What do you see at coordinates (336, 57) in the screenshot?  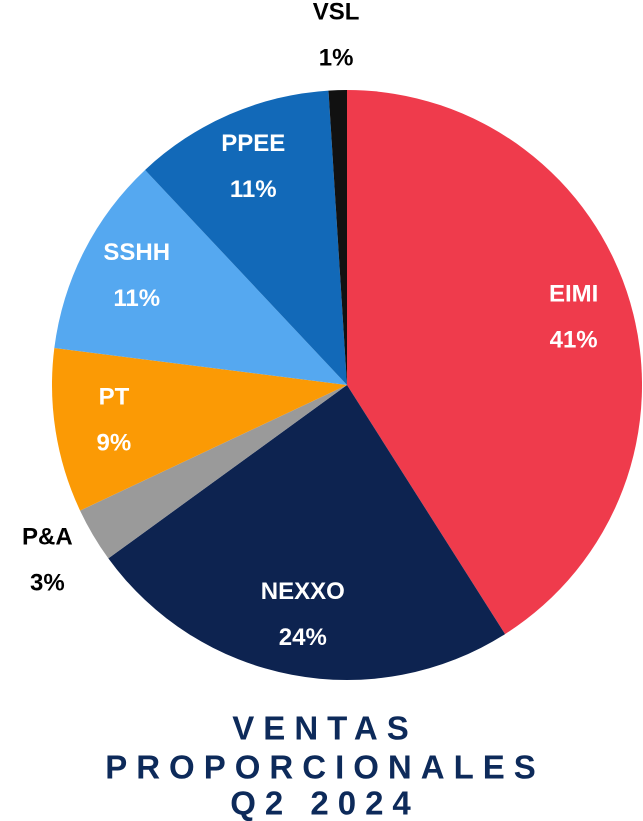 I see `slice-value-label: 1%` at bounding box center [336, 57].